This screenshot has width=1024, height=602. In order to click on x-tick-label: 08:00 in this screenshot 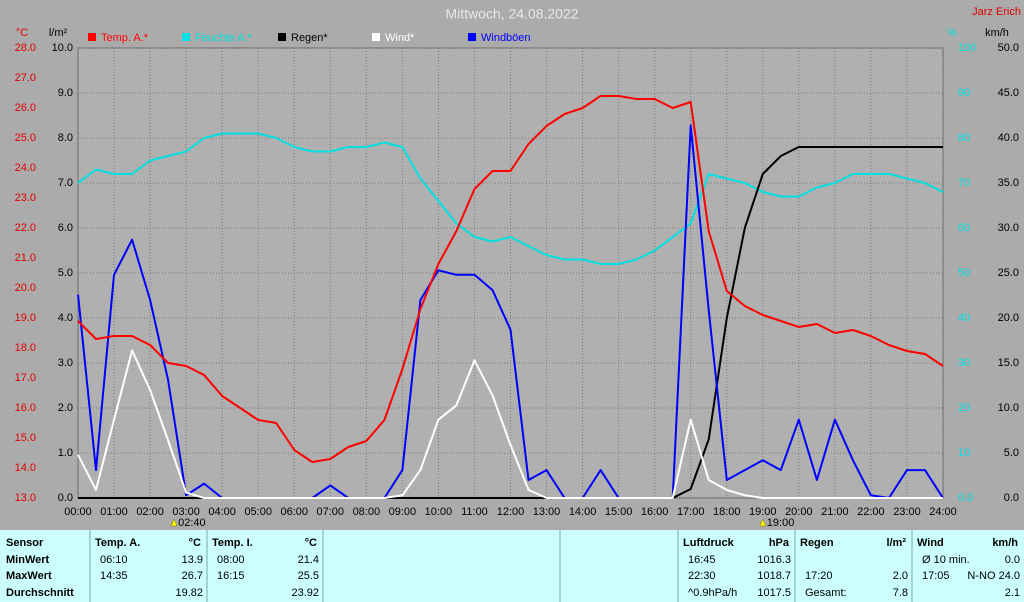, I will do `click(367, 512)`.